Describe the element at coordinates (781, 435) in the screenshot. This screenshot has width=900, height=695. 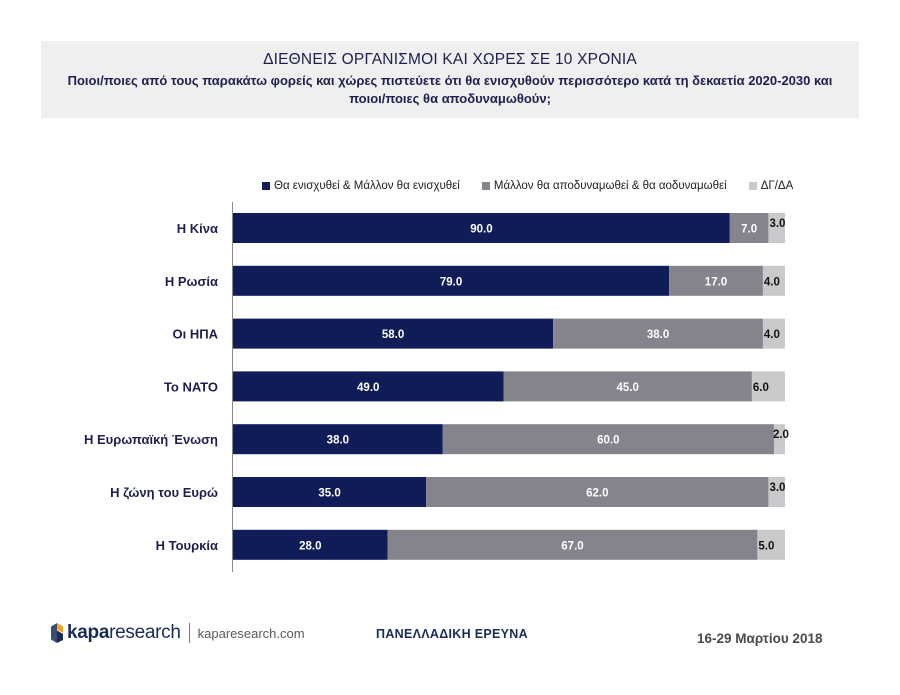
I see `data-label: 2.0` at that location.